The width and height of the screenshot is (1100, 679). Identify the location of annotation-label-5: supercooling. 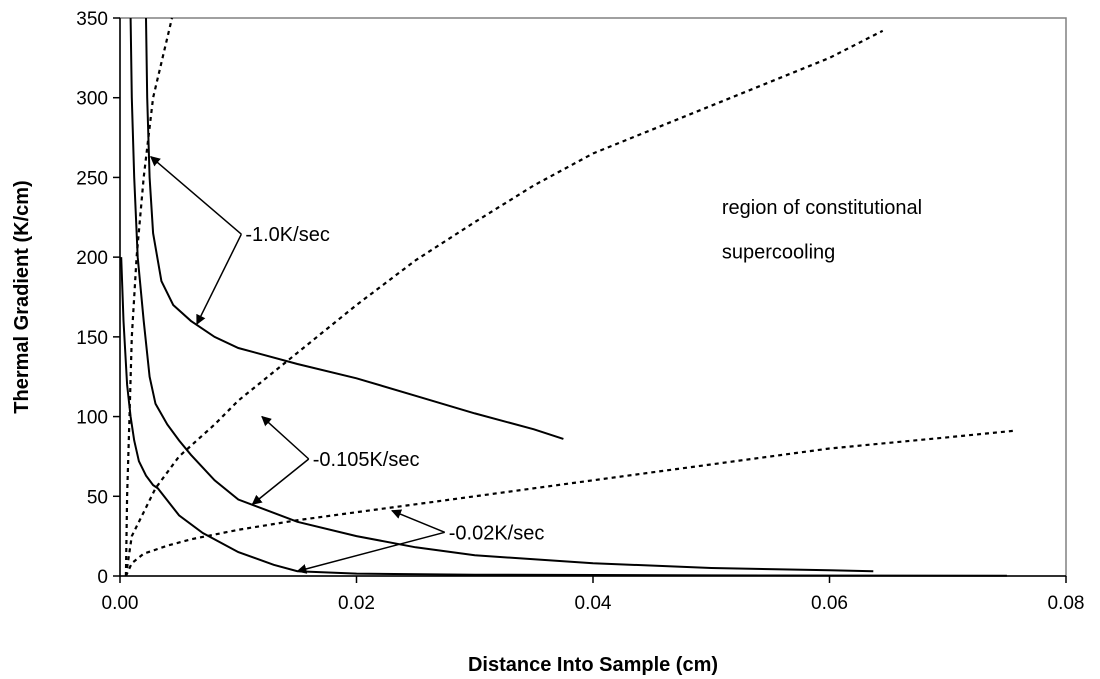
(778, 253).